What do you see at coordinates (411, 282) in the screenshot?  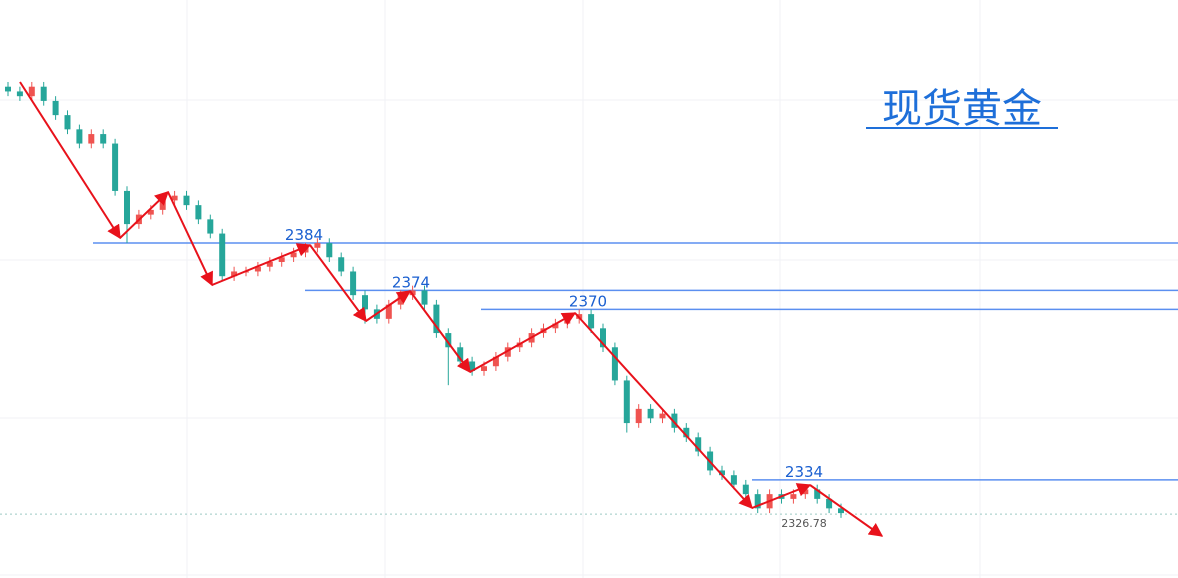 I see `level-label: 2374` at bounding box center [411, 282].